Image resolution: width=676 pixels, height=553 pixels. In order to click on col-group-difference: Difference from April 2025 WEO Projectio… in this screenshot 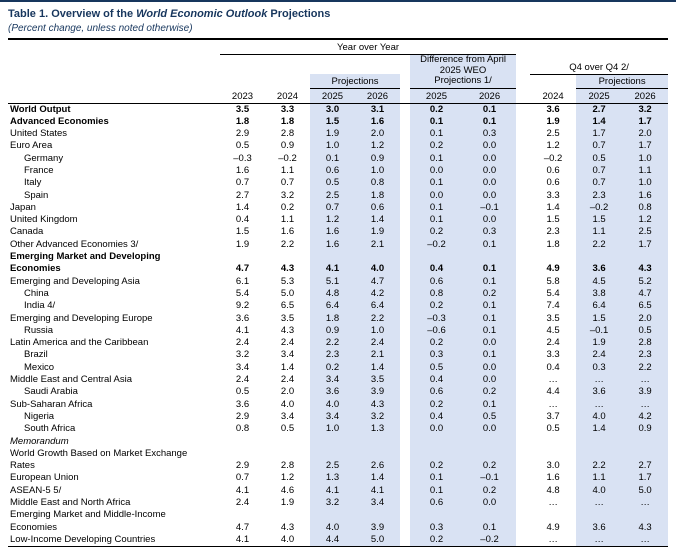, I will do `click(463, 71)`.